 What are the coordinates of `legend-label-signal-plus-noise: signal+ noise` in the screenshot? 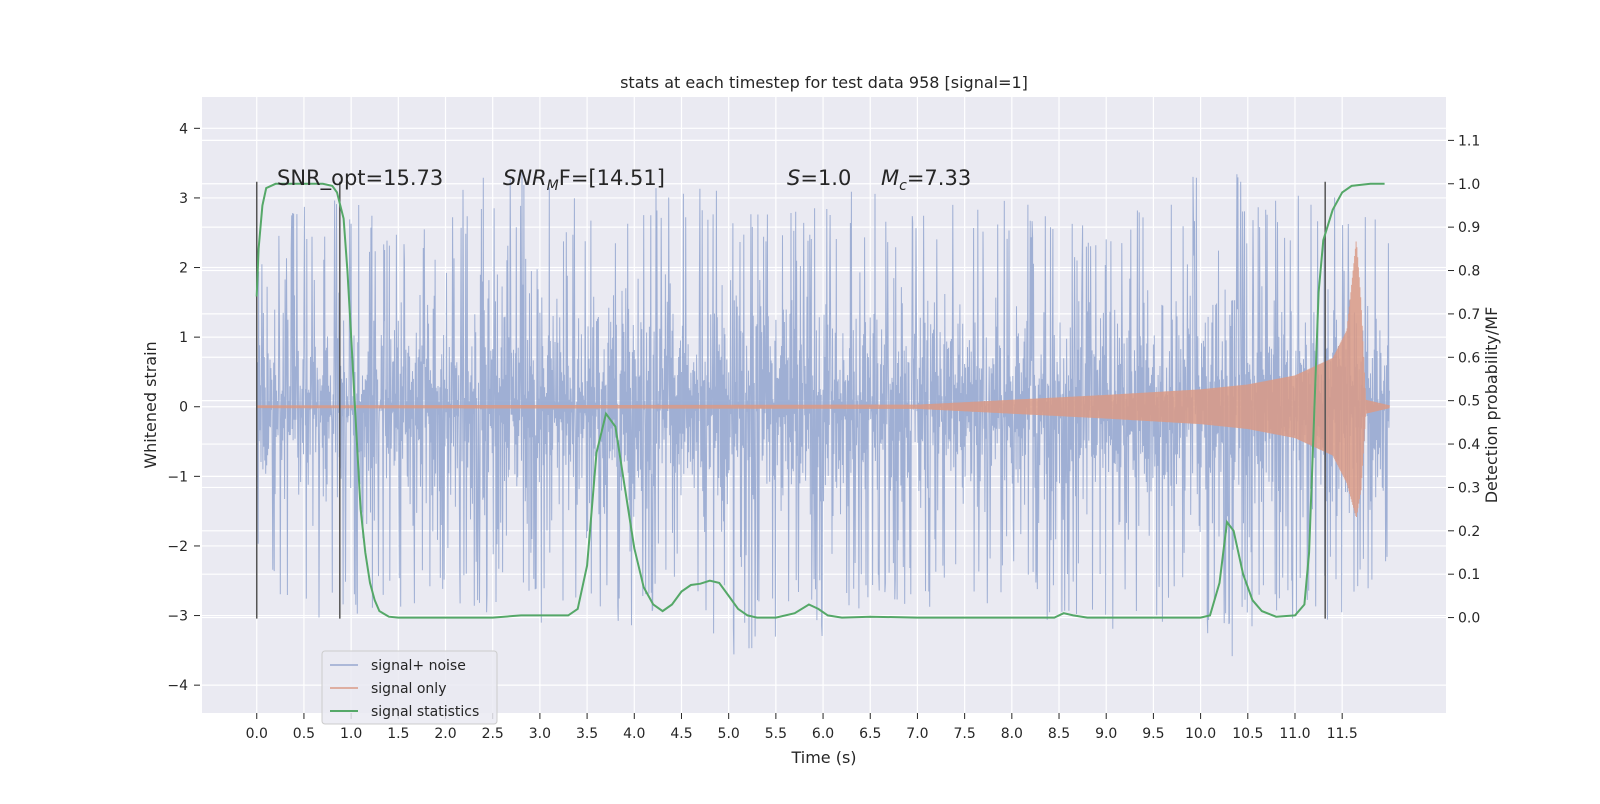 It's located at (418, 666).